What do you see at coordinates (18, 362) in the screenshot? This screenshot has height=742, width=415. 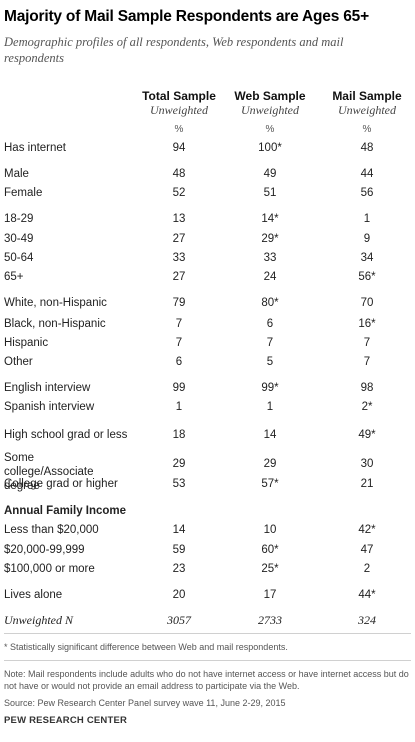 I see `row-label: Other` at bounding box center [18, 362].